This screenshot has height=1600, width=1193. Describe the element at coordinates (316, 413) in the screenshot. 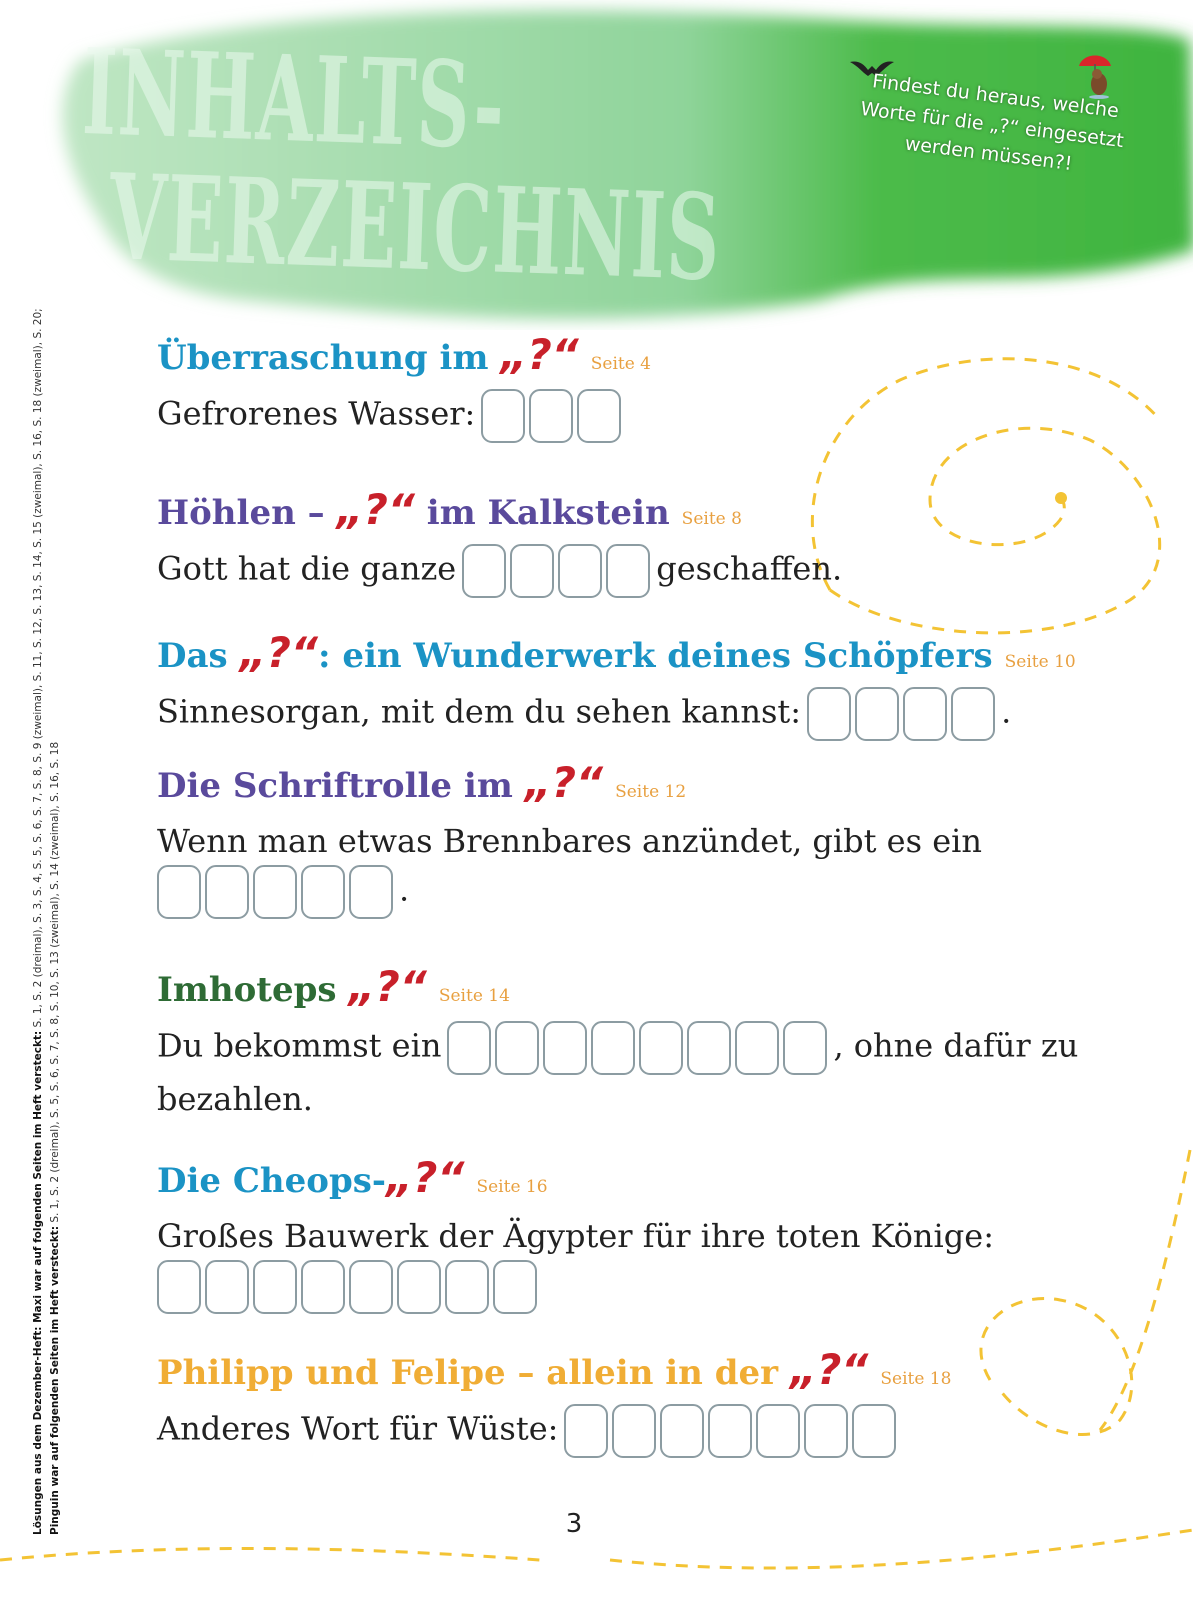

I see `question-text: Gefrorenes Wasser:` at that location.